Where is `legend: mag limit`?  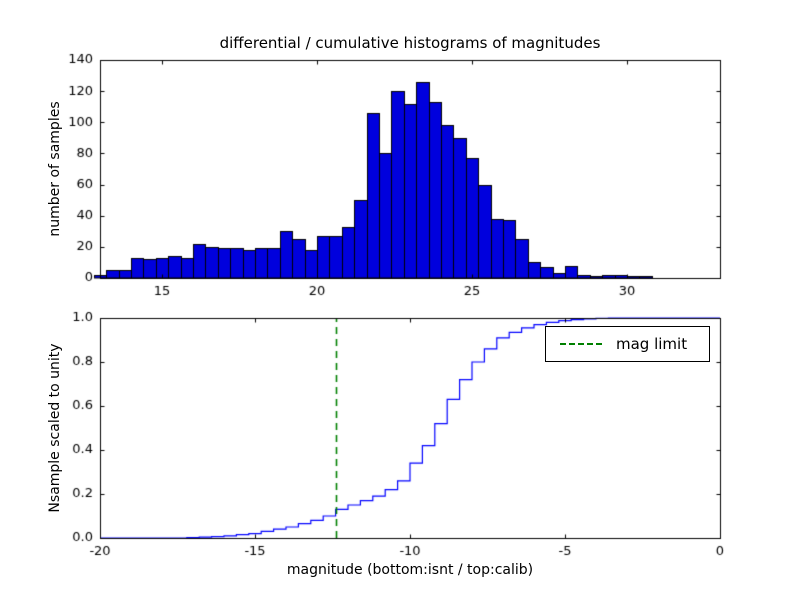 legend: mag limit is located at coordinates (627, 344).